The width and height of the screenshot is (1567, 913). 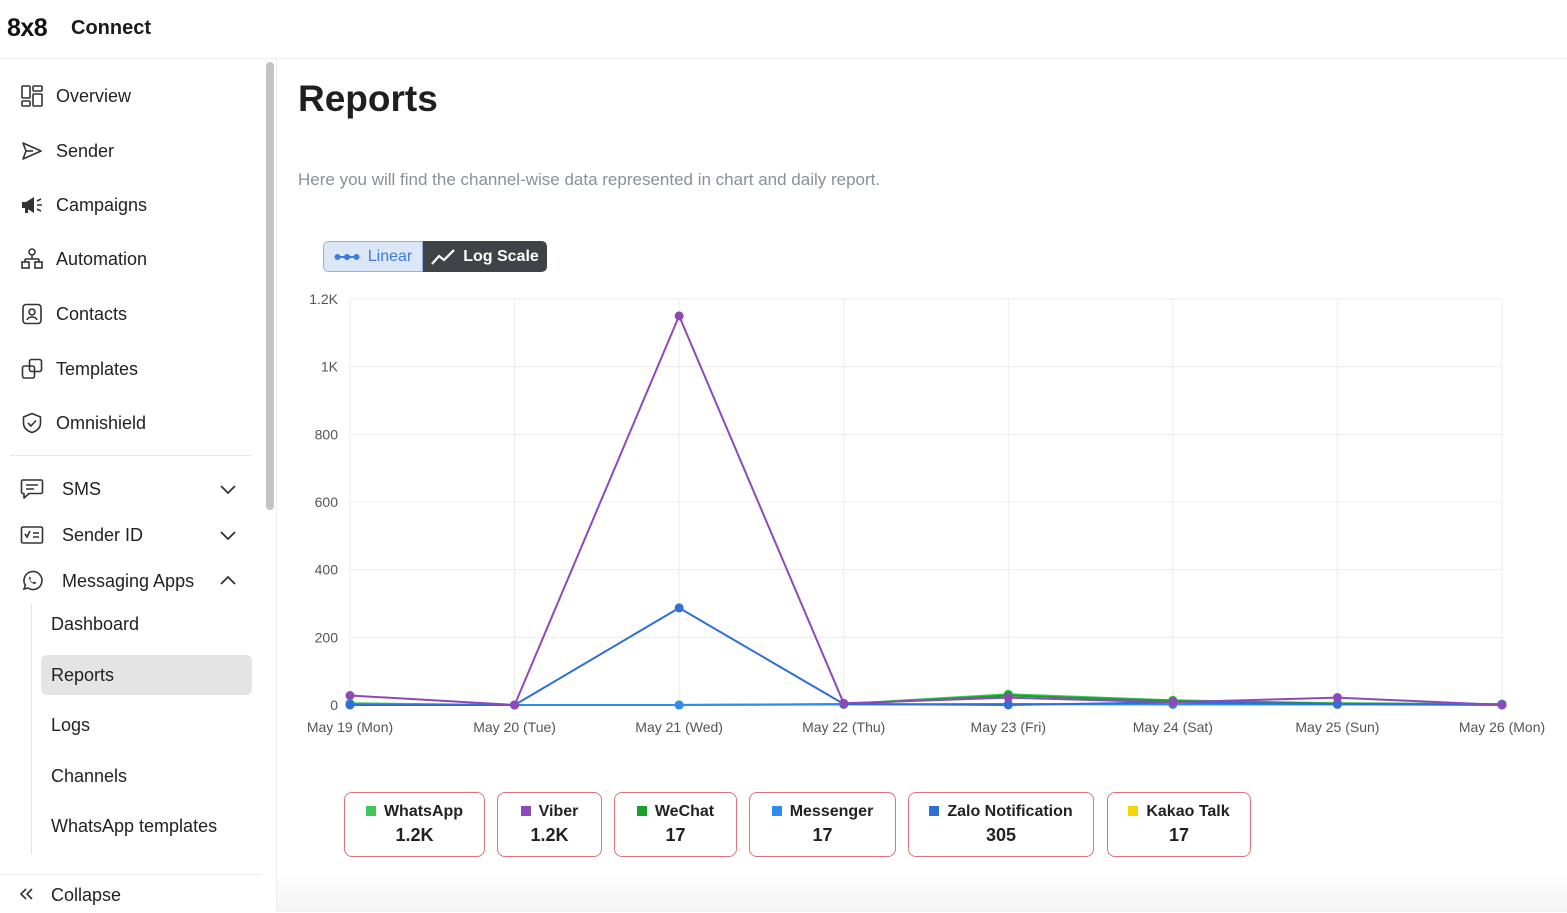 I want to click on legend-name: Viber, so click(x=549, y=812).